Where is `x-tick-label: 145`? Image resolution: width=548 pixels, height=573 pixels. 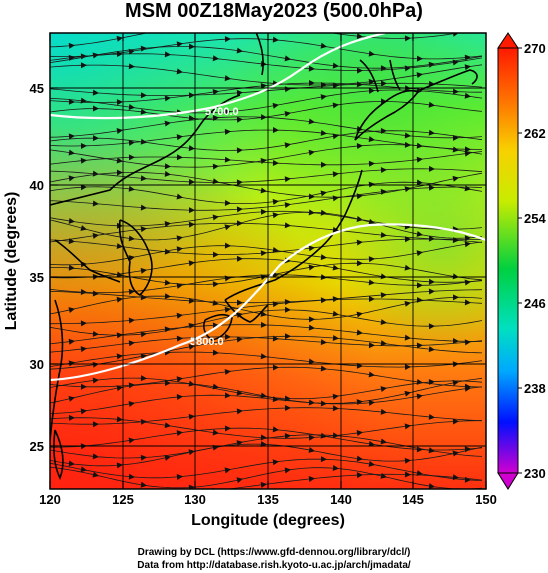 x-tick-label: 145 is located at coordinates (413, 499).